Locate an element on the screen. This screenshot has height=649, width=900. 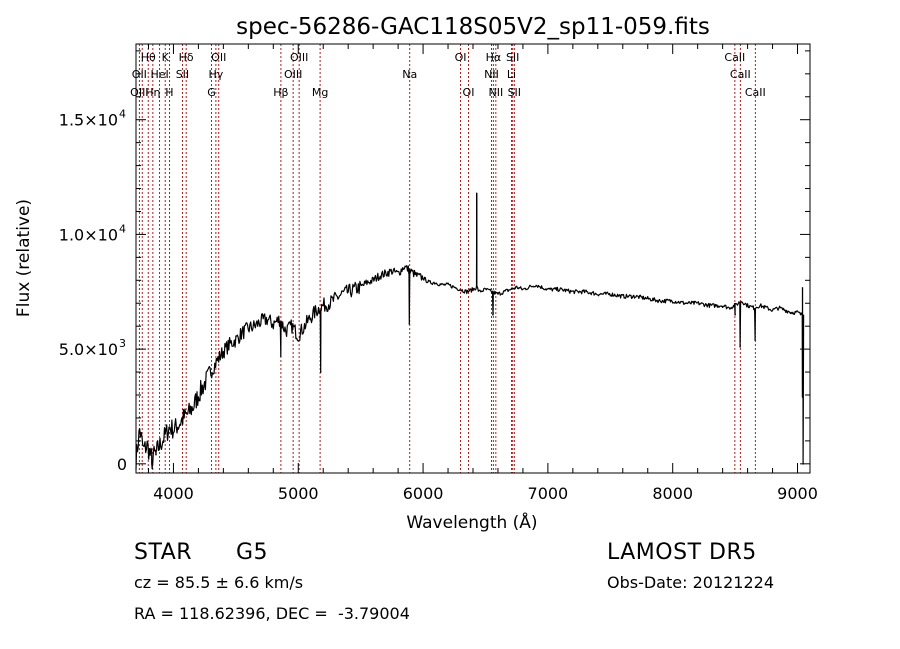
redshift-readout: cz = 85.5 ± 6.6 km/s is located at coordinates (219, 582).